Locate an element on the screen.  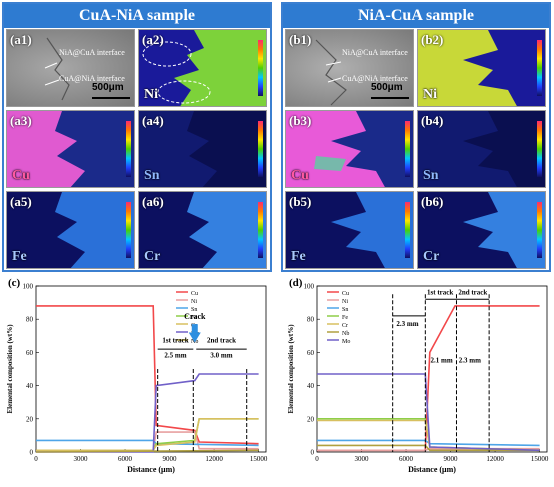
series-line-cr is located at coordinates (147, 435).